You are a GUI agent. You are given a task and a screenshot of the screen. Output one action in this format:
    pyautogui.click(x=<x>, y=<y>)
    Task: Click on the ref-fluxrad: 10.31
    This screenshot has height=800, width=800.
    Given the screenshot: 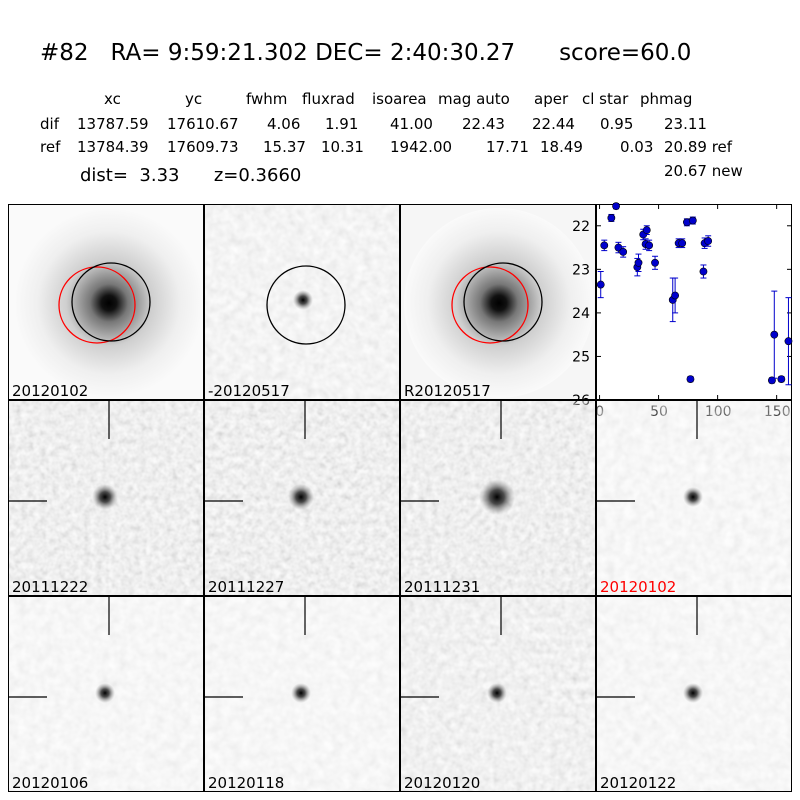 What is the action you would take?
    pyautogui.click(x=342, y=147)
    